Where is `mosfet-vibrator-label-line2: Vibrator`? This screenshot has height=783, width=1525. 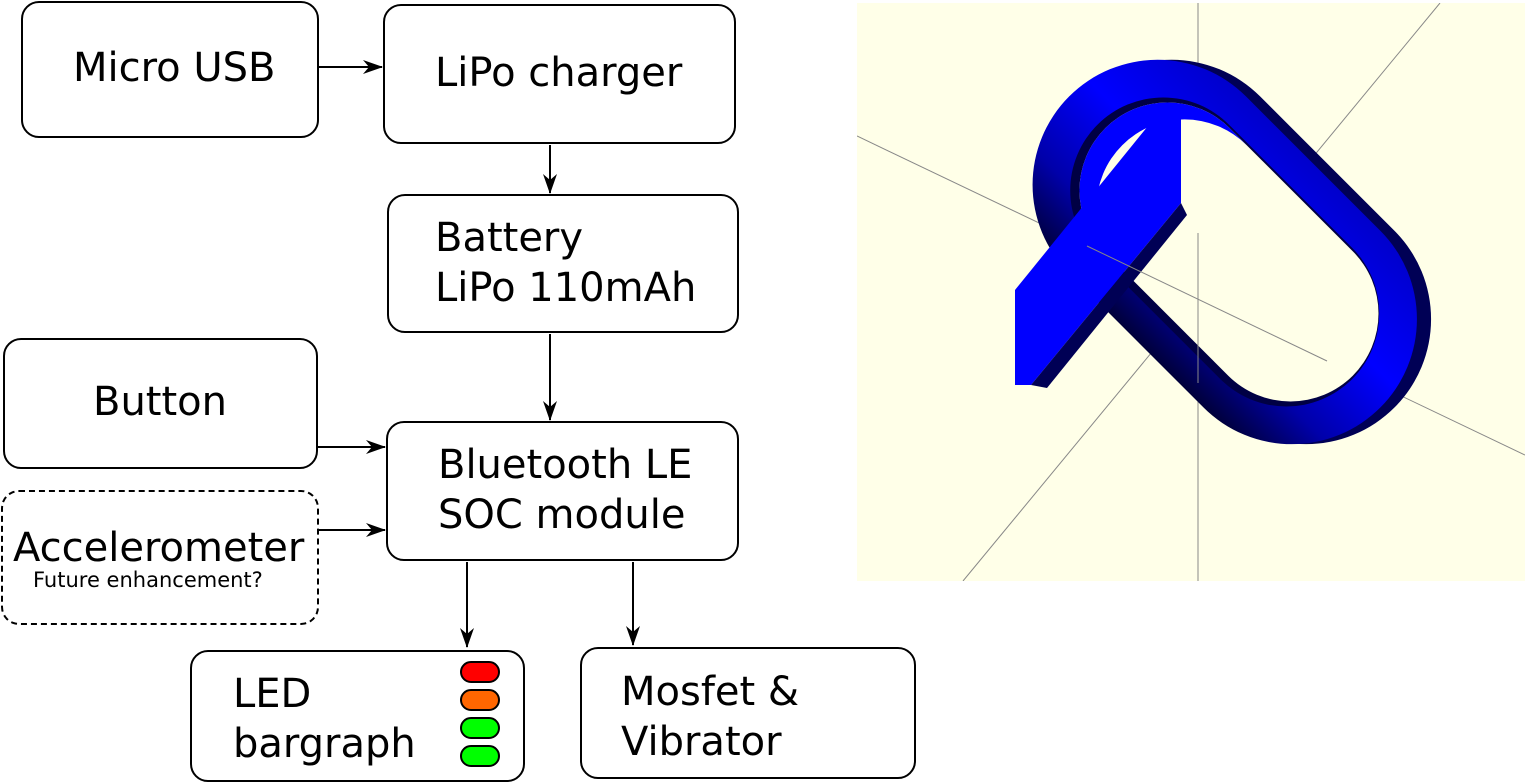
mosfet-vibrator-label-line2: Vibrator is located at coordinates (701, 742).